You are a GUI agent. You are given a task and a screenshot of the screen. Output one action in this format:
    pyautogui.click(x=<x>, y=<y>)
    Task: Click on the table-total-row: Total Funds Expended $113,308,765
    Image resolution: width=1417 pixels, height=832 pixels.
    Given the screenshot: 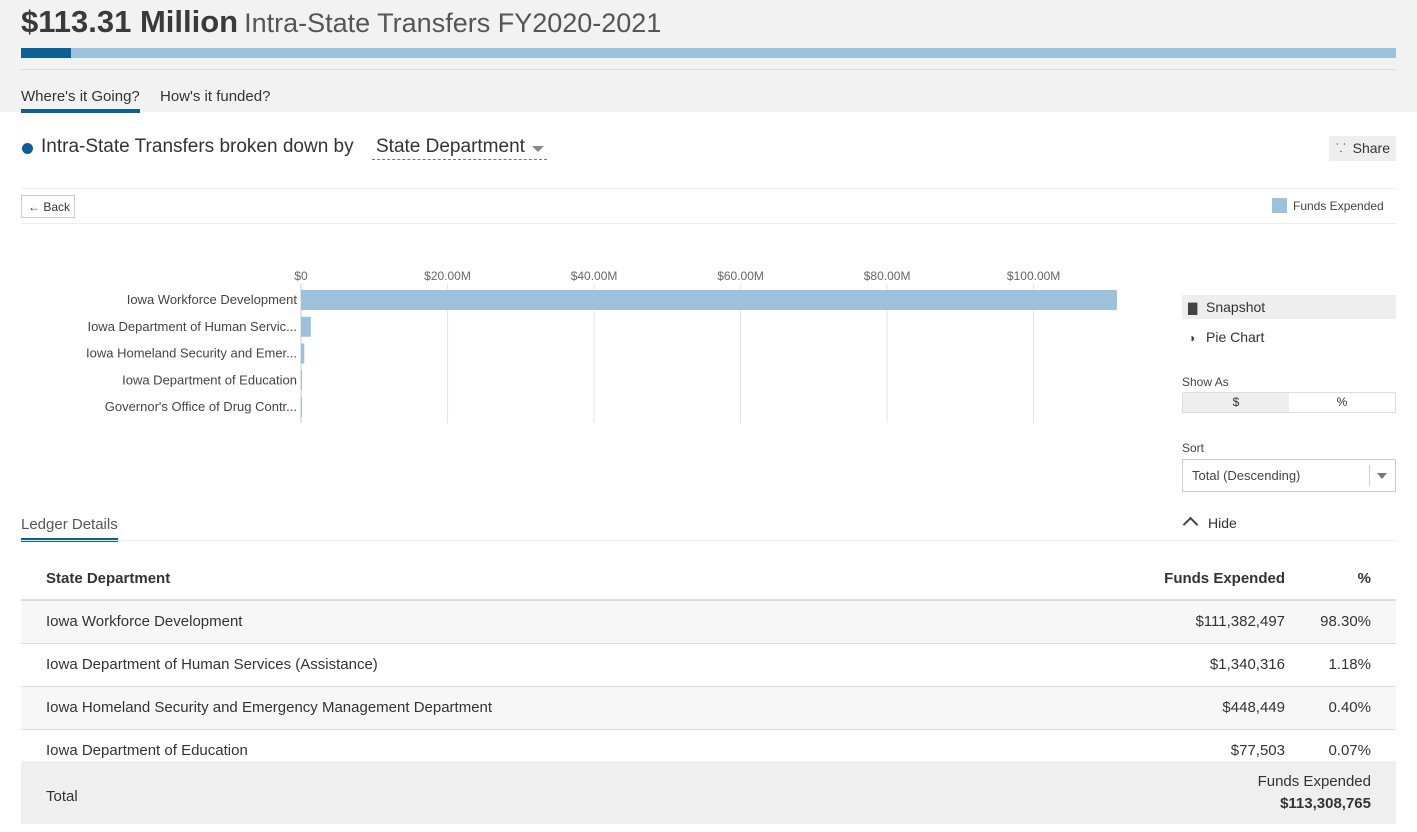 What is the action you would take?
    pyautogui.click(x=708, y=792)
    